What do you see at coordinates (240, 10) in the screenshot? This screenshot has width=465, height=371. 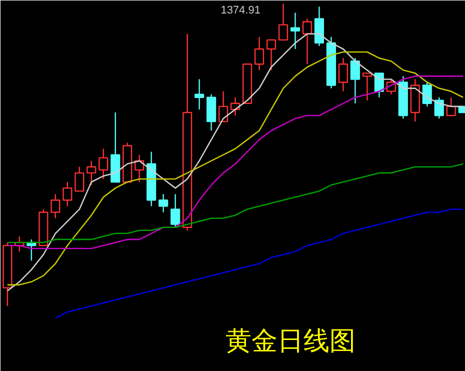 I see `annotation: 1374.91` at bounding box center [240, 10].